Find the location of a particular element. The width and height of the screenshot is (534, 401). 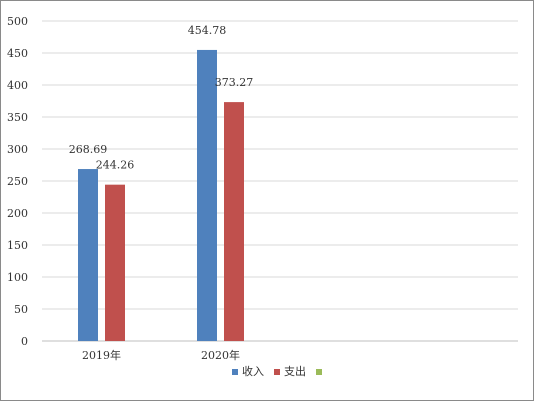

y-tick-label: 350 is located at coordinates (17, 117).